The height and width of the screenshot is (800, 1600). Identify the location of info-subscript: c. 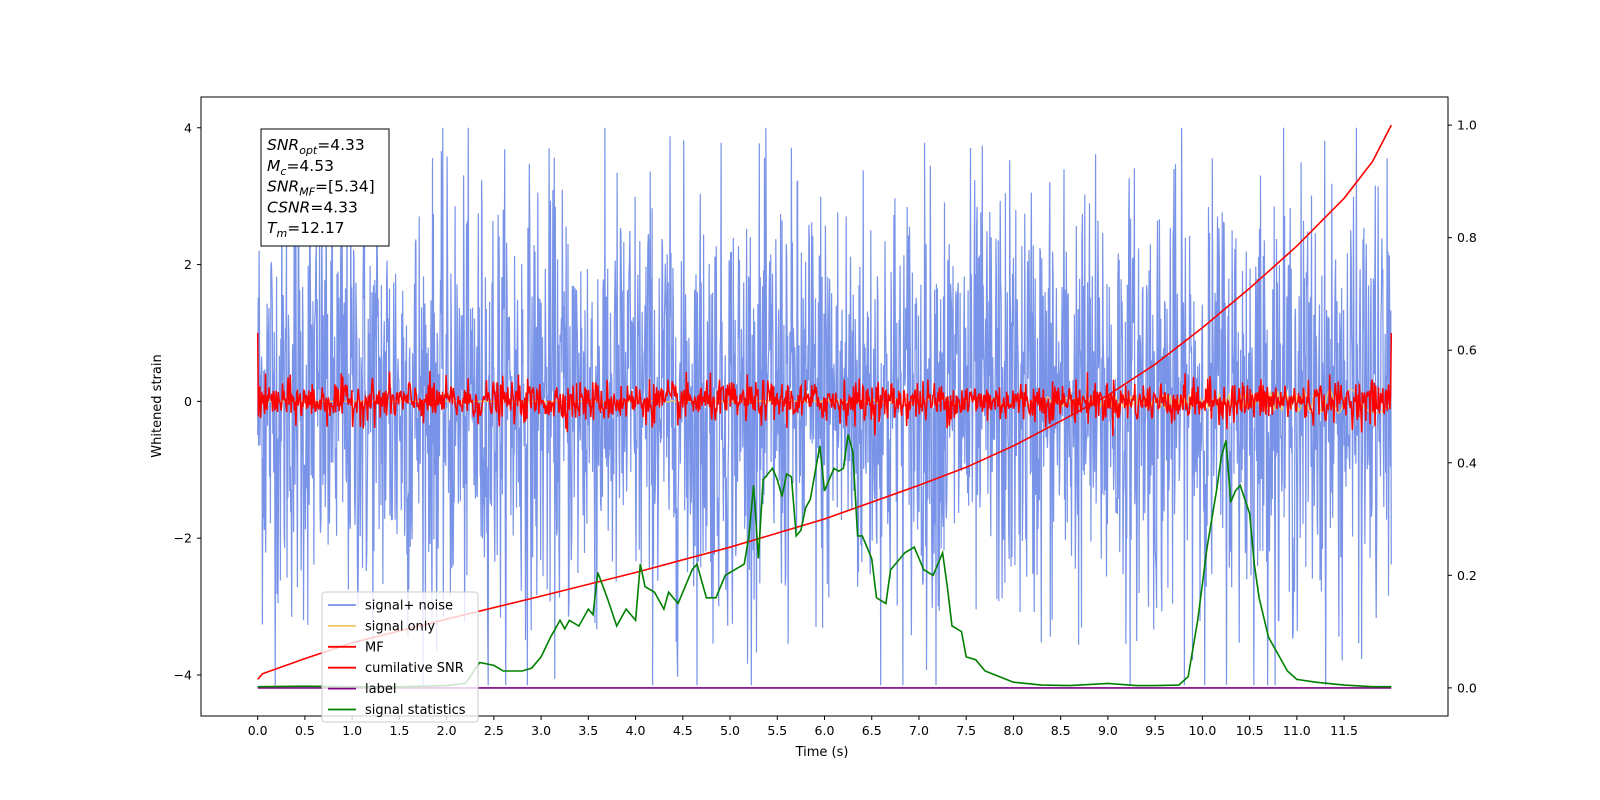
(283, 171).